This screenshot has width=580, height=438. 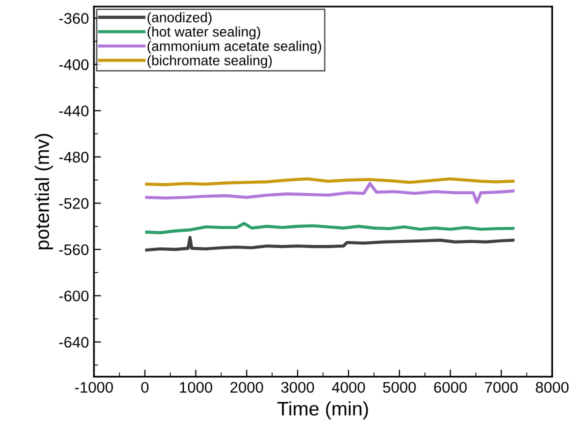 What do you see at coordinates (322, 410) in the screenshot?
I see `x-axis-title: Time (min)` at bounding box center [322, 410].